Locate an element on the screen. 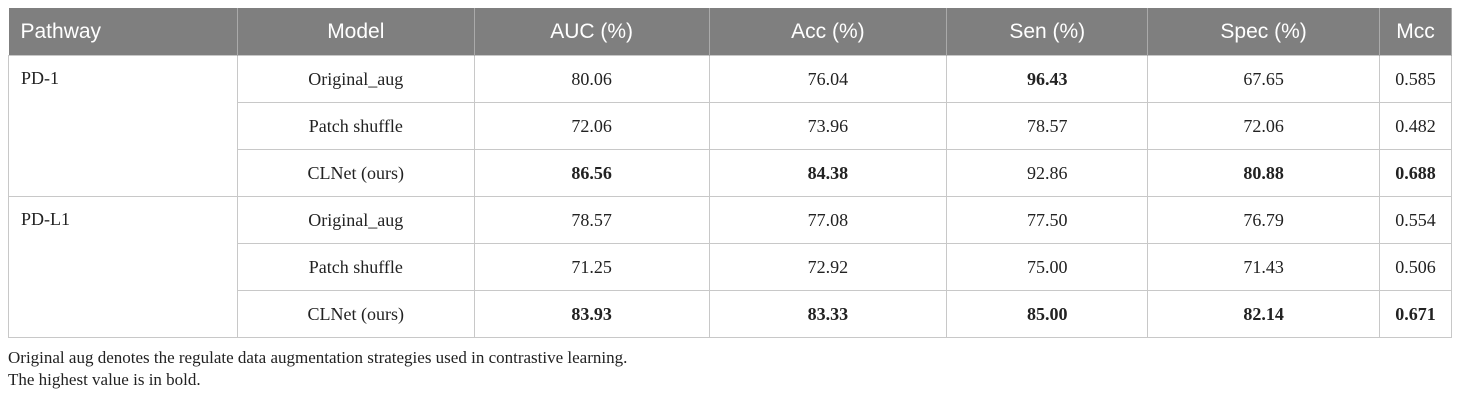 The width and height of the screenshot is (1460, 400). value-cell: 72.92 is located at coordinates (828, 267).